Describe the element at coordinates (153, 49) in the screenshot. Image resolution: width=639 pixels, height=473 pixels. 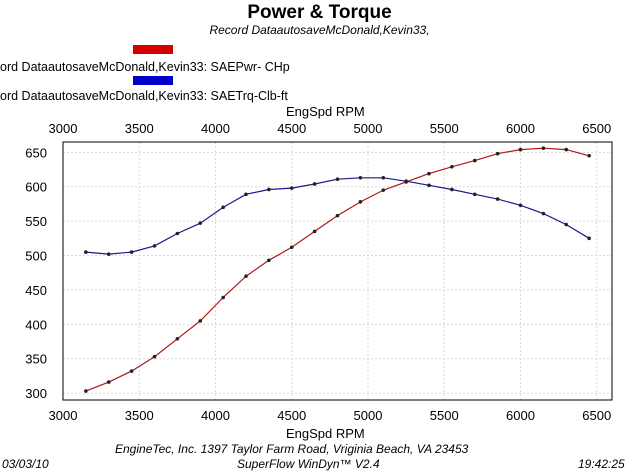
I see `legend-swatch-power` at that location.